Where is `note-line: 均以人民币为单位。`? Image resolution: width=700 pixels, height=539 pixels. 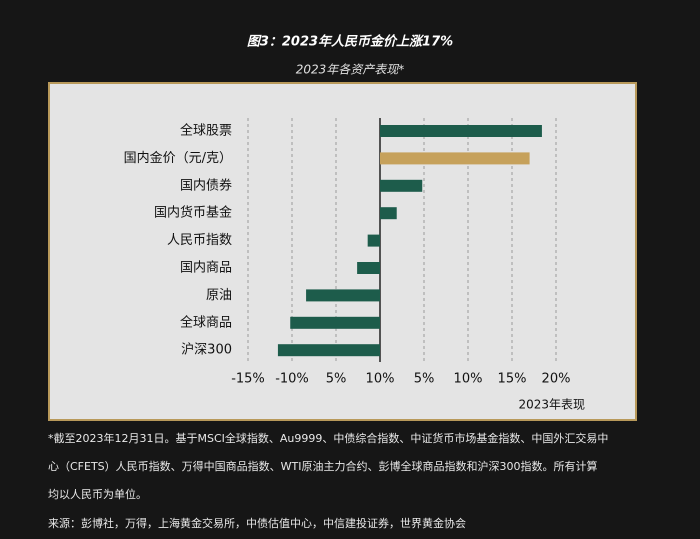 note-line: 均以人民币为单位。 is located at coordinates (97, 494).